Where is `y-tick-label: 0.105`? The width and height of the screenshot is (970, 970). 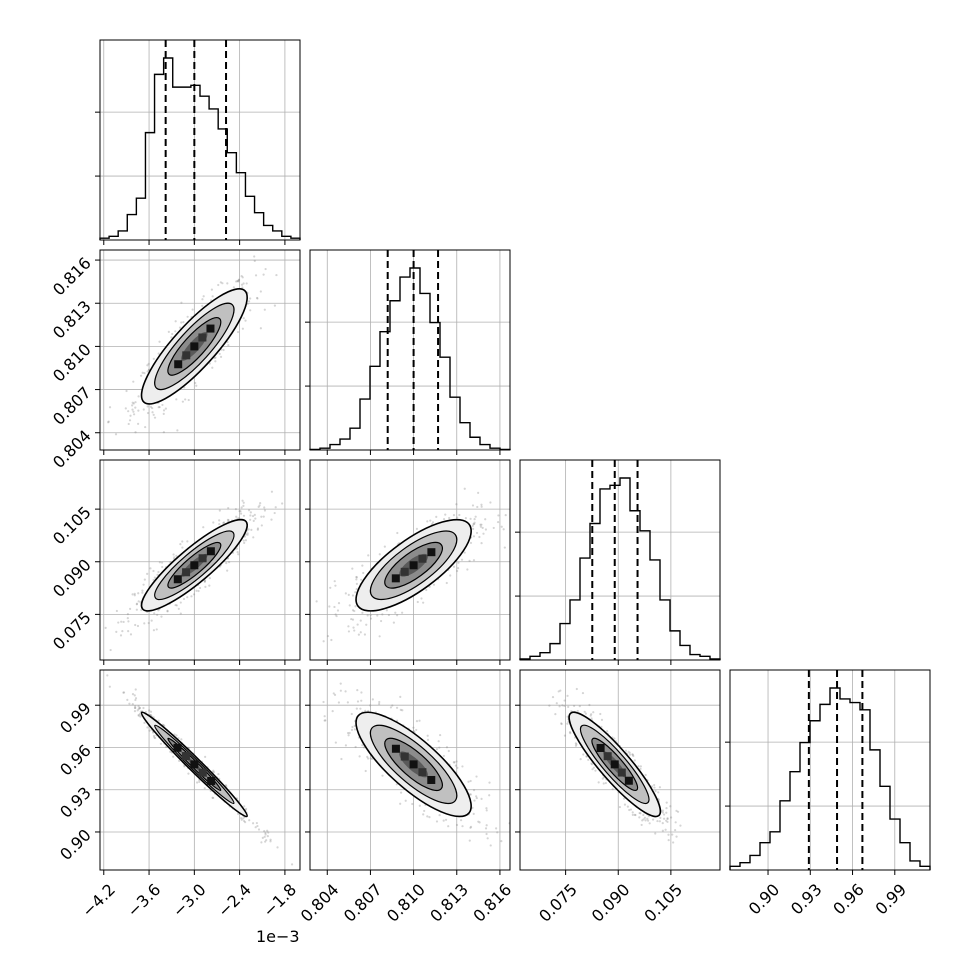
y-tick-label: 0.105 is located at coordinates (72, 526).